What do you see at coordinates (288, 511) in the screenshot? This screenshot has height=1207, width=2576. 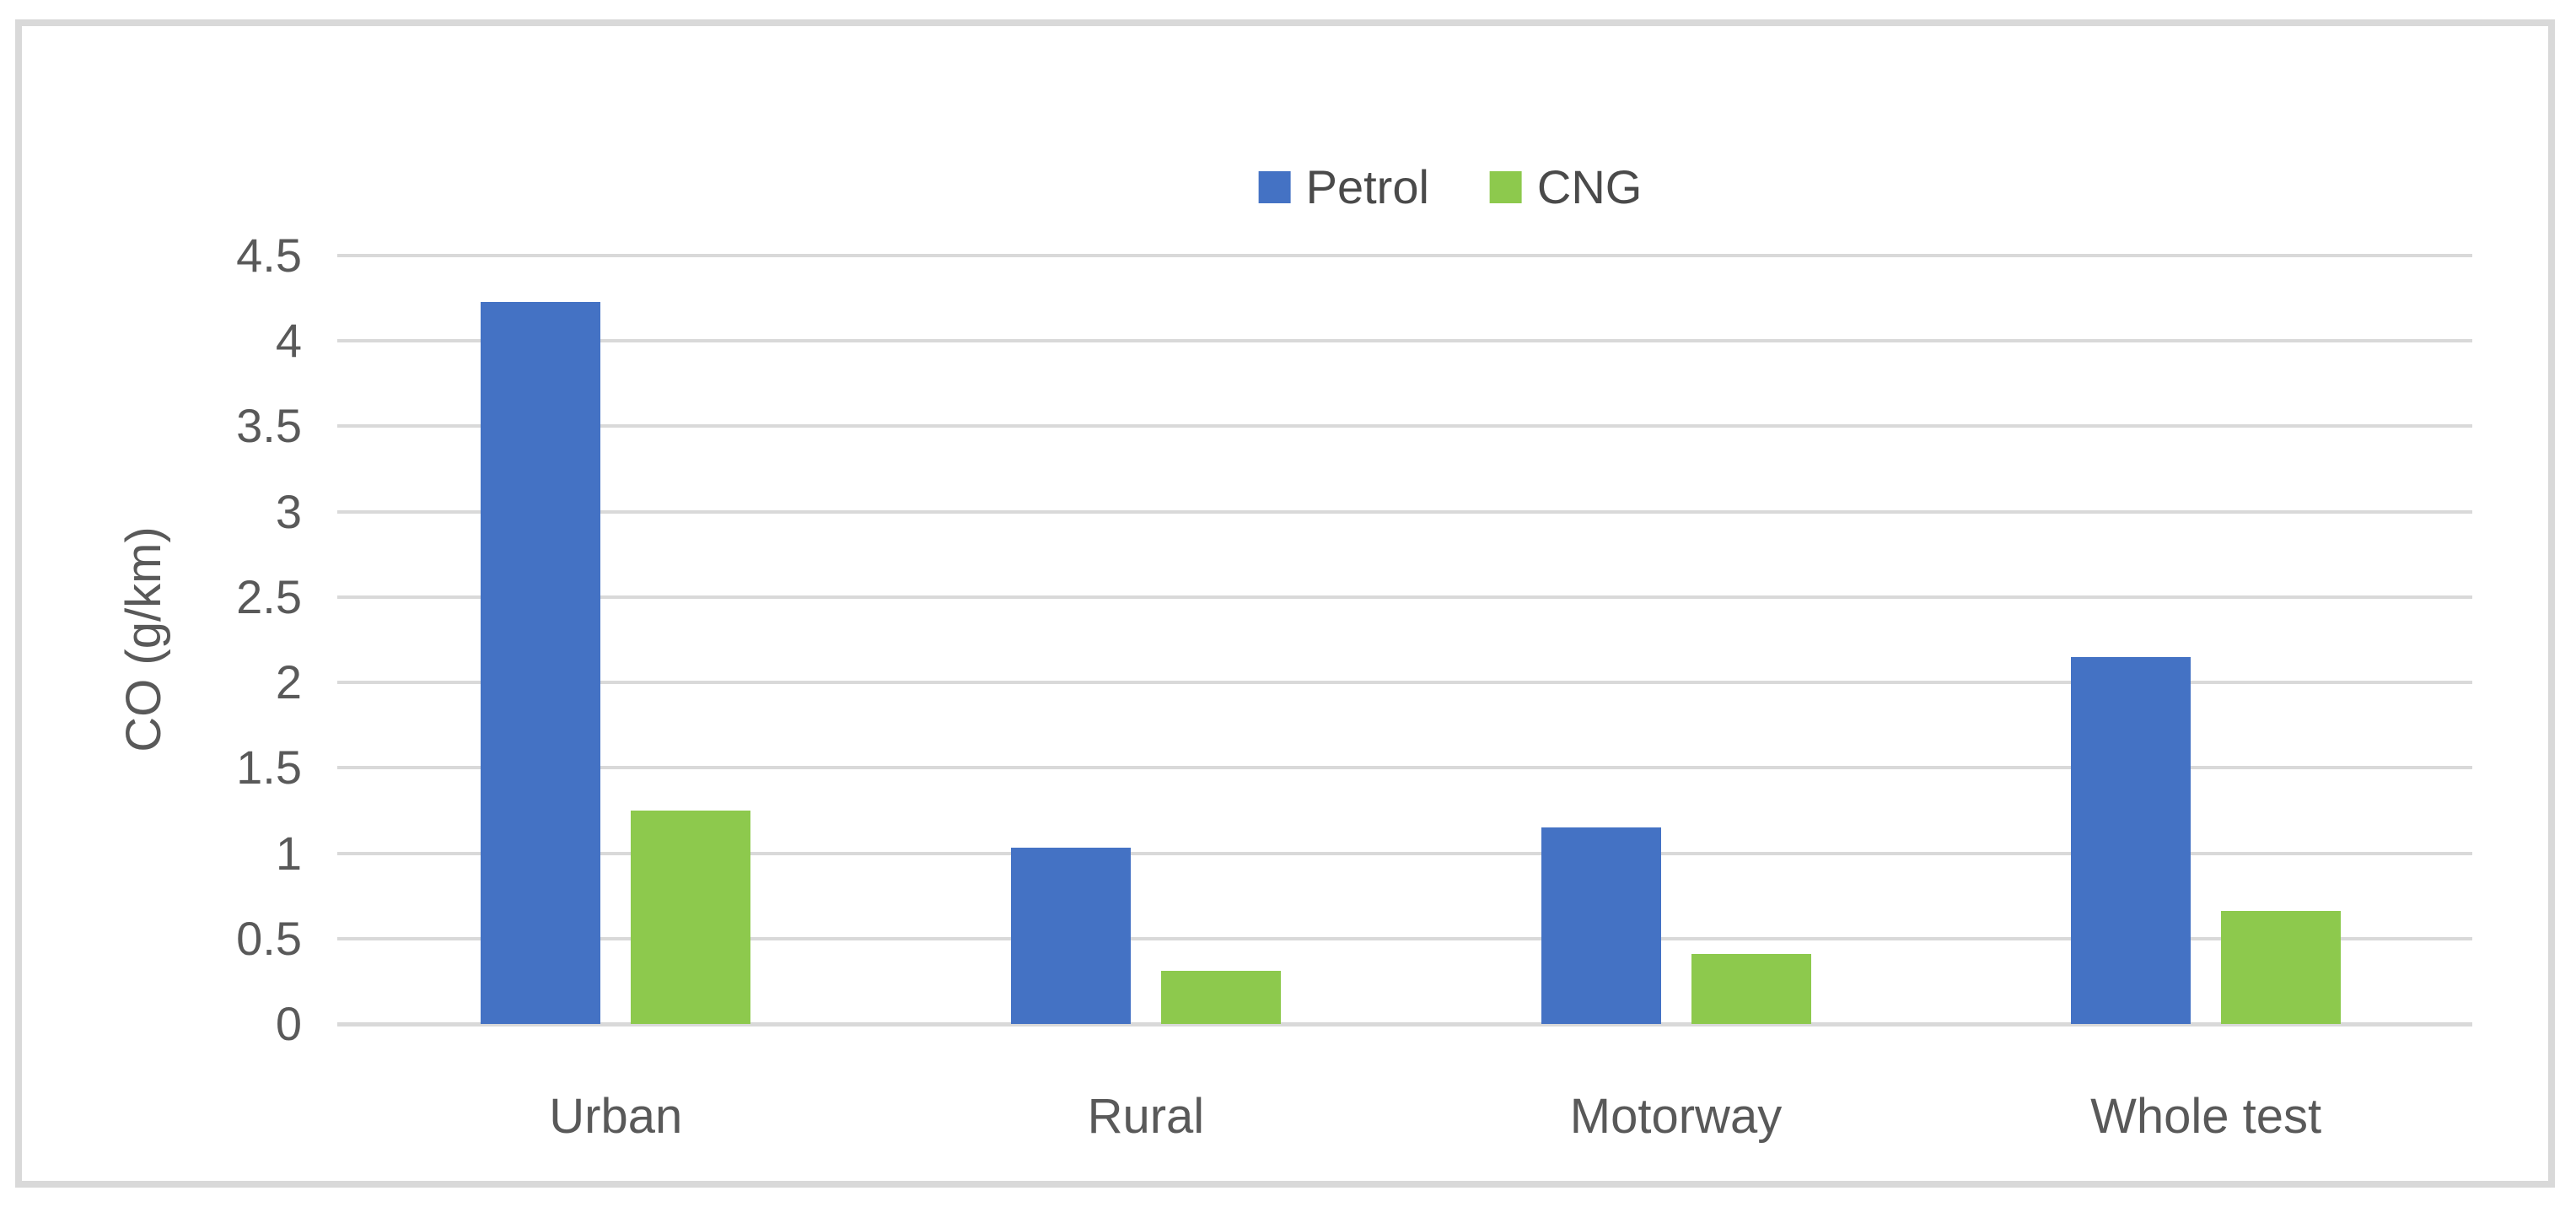 I see `y-tick-label: 3` at bounding box center [288, 511].